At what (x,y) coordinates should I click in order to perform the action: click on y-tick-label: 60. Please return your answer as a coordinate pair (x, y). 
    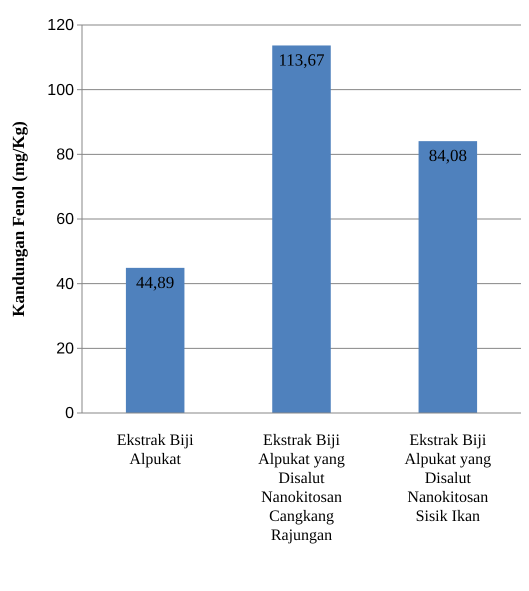
    Looking at the image, I should click on (65, 219).